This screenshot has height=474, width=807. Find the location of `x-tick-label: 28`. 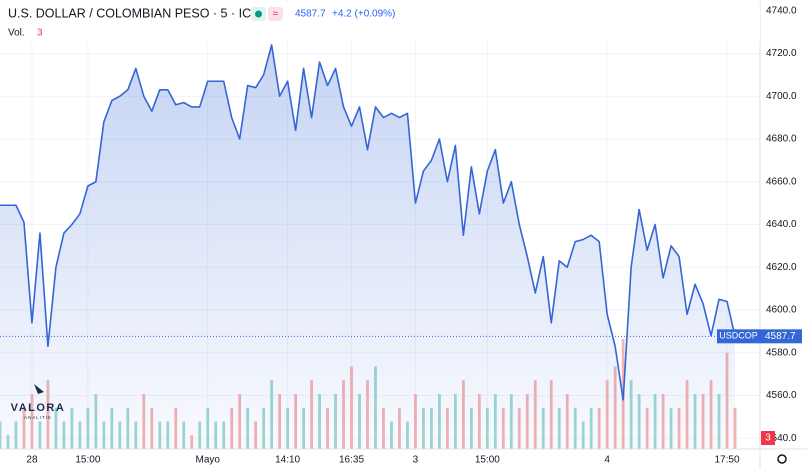

x-tick-label: 28 is located at coordinates (32, 460).